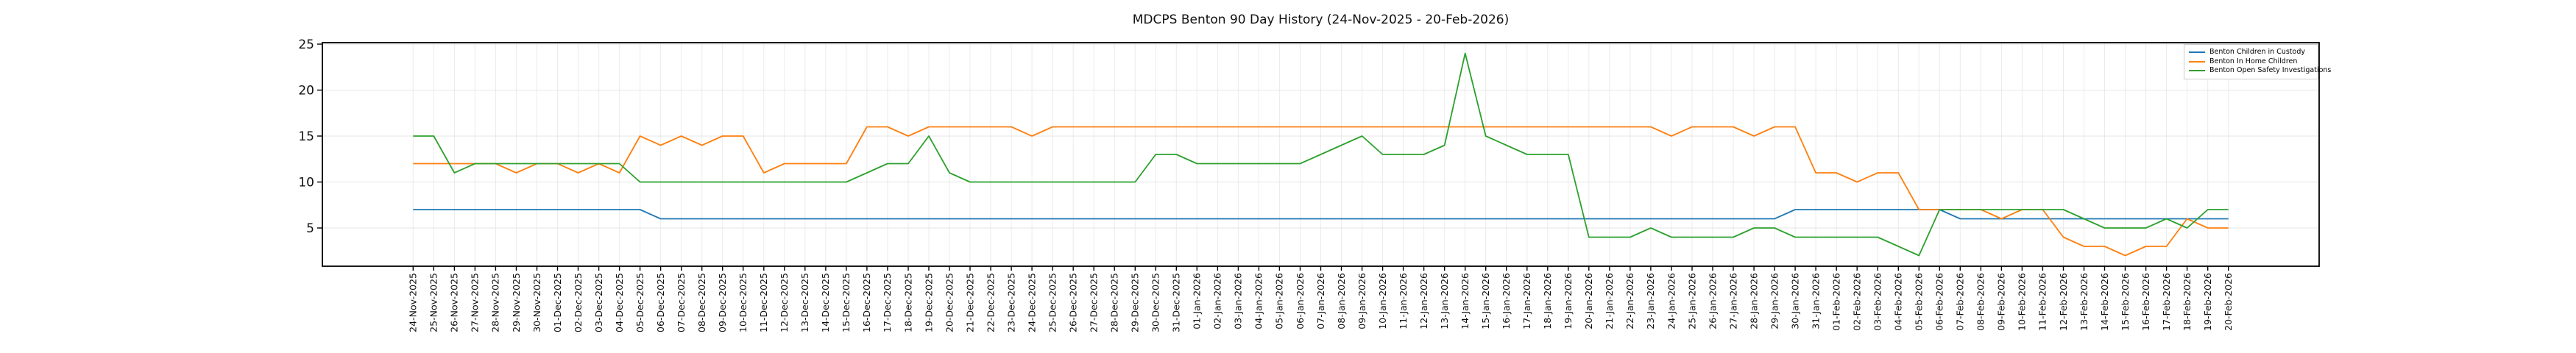  What do you see at coordinates (2166, 302) in the screenshot?
I see `x-tick-label: 17-Feb-2026` at bounding box center [2166, 302].